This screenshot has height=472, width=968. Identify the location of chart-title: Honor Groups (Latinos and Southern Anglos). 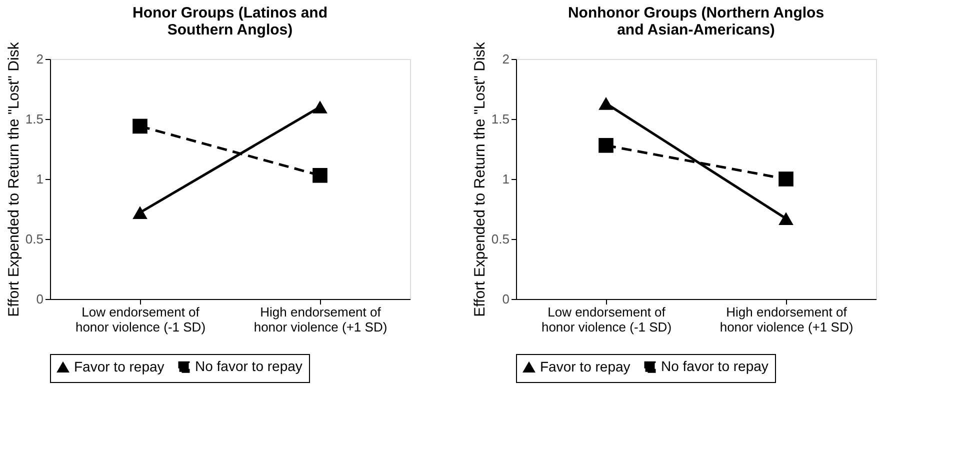
(230, 21).